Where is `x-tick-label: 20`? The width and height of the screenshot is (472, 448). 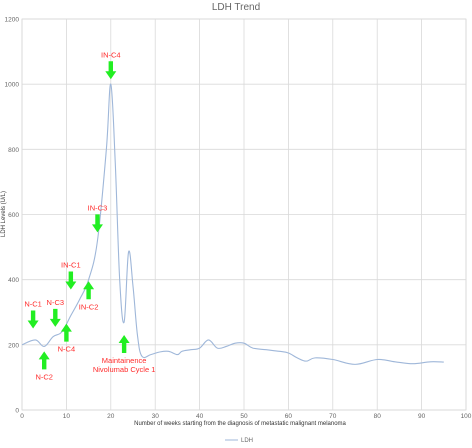 x-tick-label: 20 is located at coordinates (111, 416).